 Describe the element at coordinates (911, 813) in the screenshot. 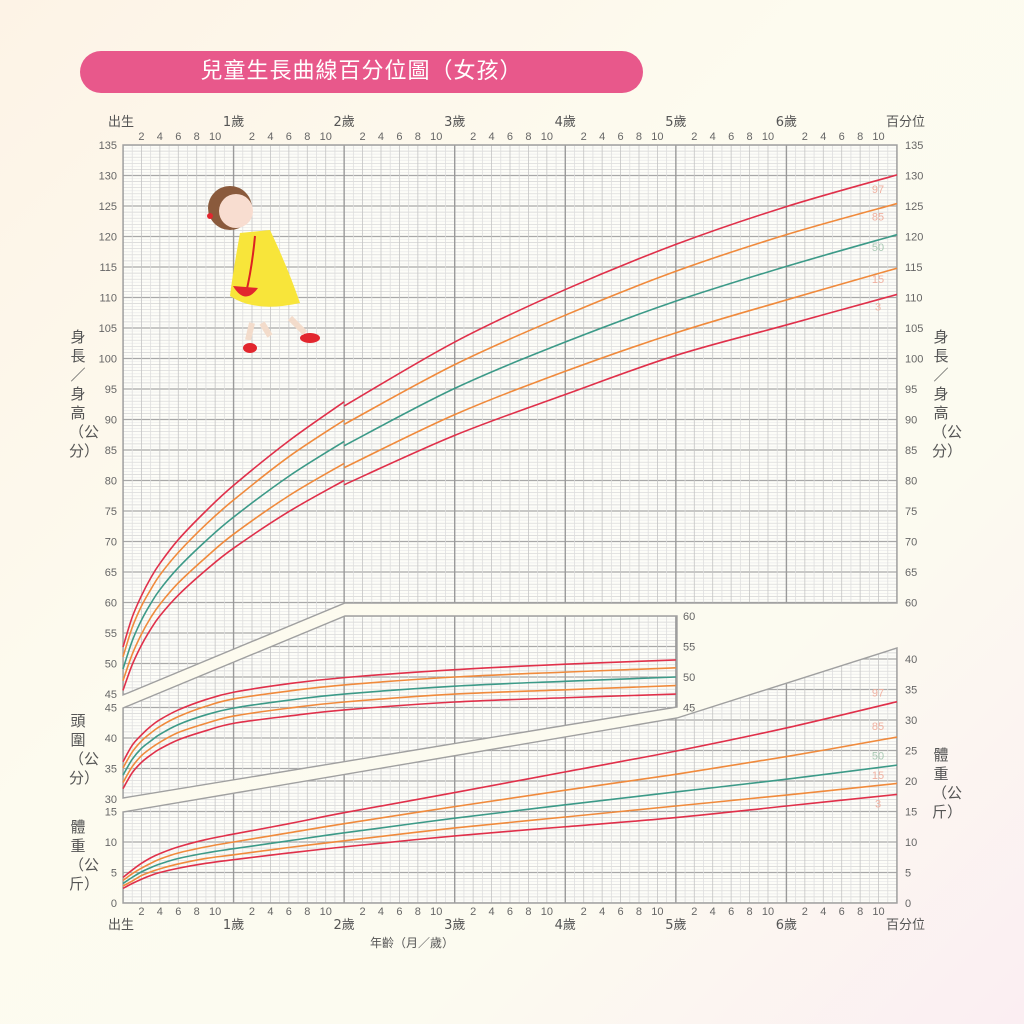

I see `weight-y-tick-right: 15` at that location.